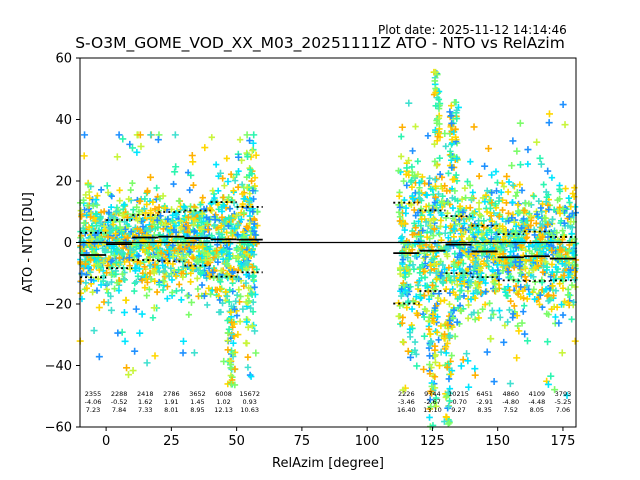 The width and height of the screenshot is (640, 480). What do you see at coordinates (58, 305) in the screenshot?
I see `y-tick-label: −20` at bounding box center [58, 305].